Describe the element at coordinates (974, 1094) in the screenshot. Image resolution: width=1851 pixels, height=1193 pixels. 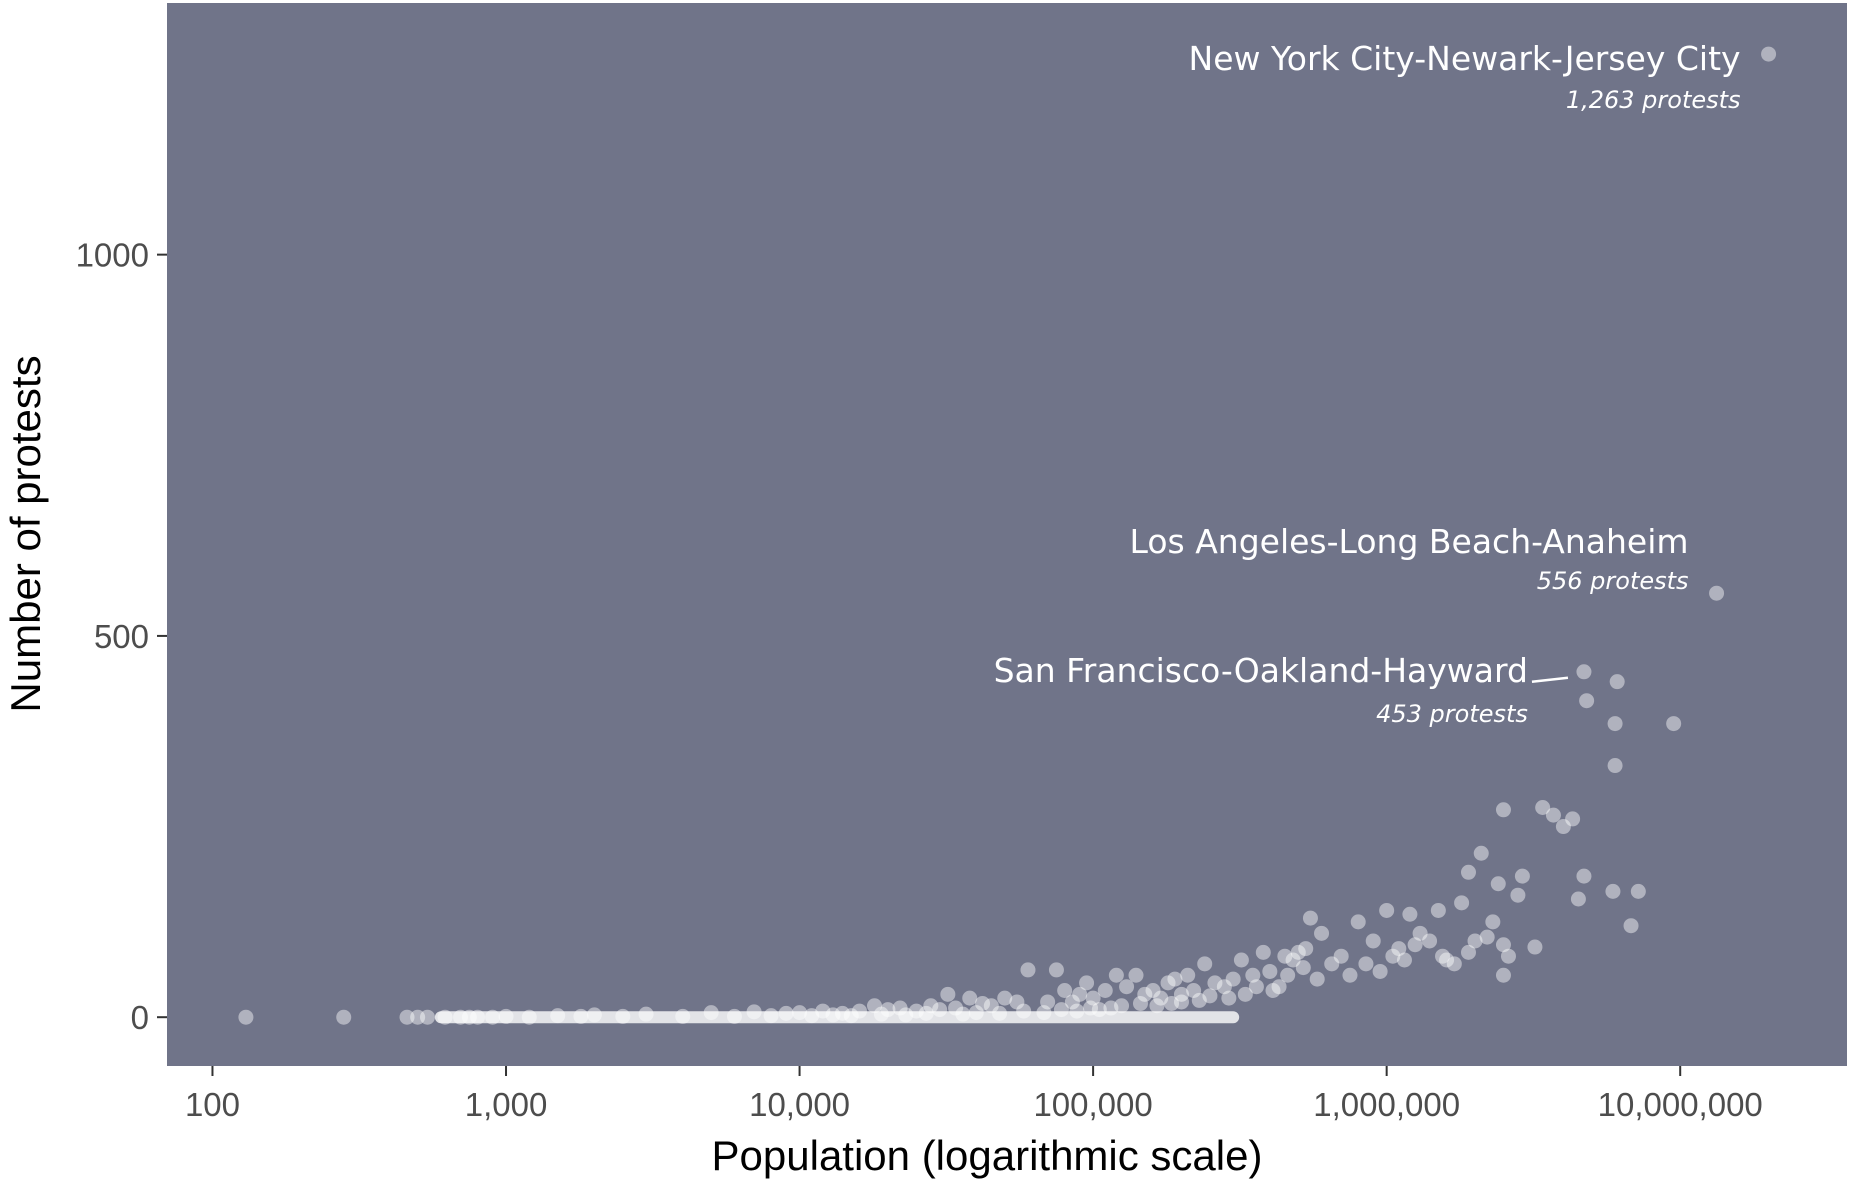
I see `x-axis: 100 1,000 10,000 100,000 1,000,000 10,000,000` at that location.